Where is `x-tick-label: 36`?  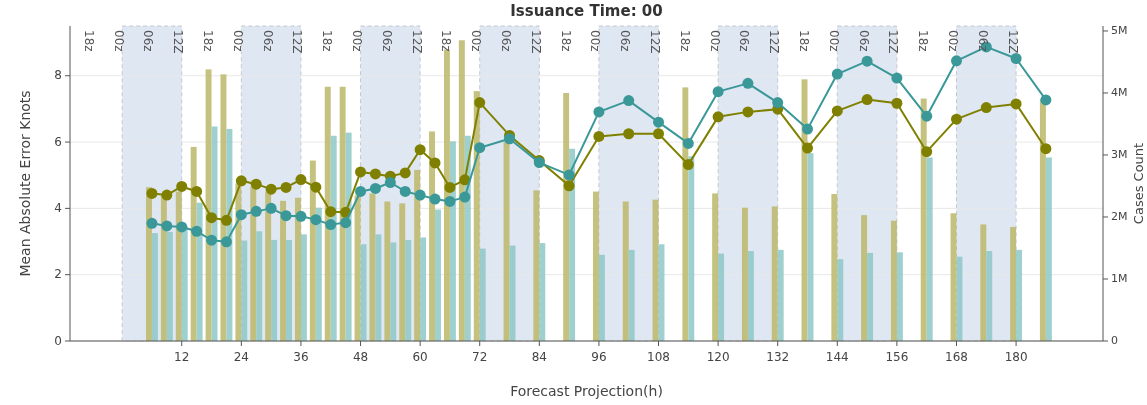
x-tick-label: 36 is located at coordinates (301, 357).